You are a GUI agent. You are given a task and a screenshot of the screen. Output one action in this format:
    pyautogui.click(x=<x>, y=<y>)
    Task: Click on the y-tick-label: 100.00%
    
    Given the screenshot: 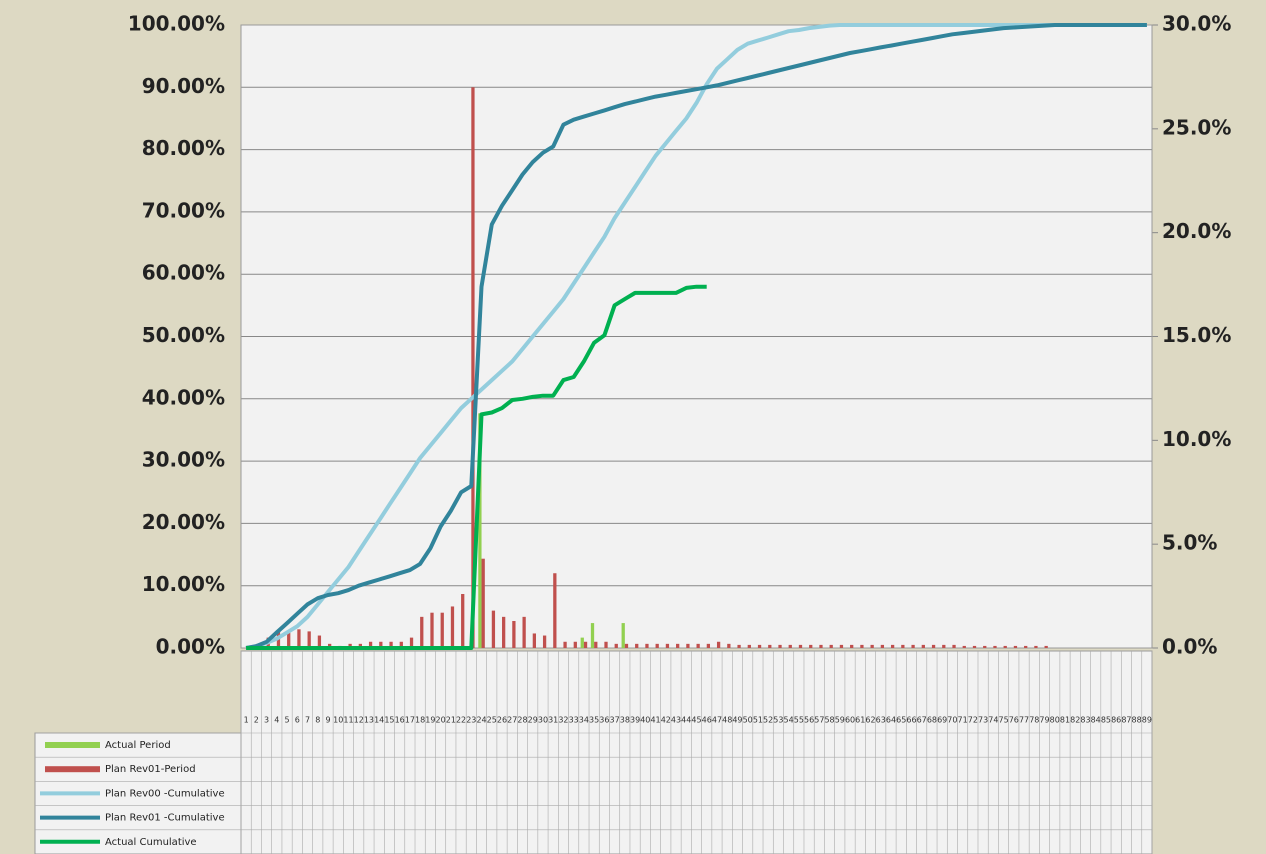 What is the action you would take?
    pyautogui.click(x=176, y=24)
    